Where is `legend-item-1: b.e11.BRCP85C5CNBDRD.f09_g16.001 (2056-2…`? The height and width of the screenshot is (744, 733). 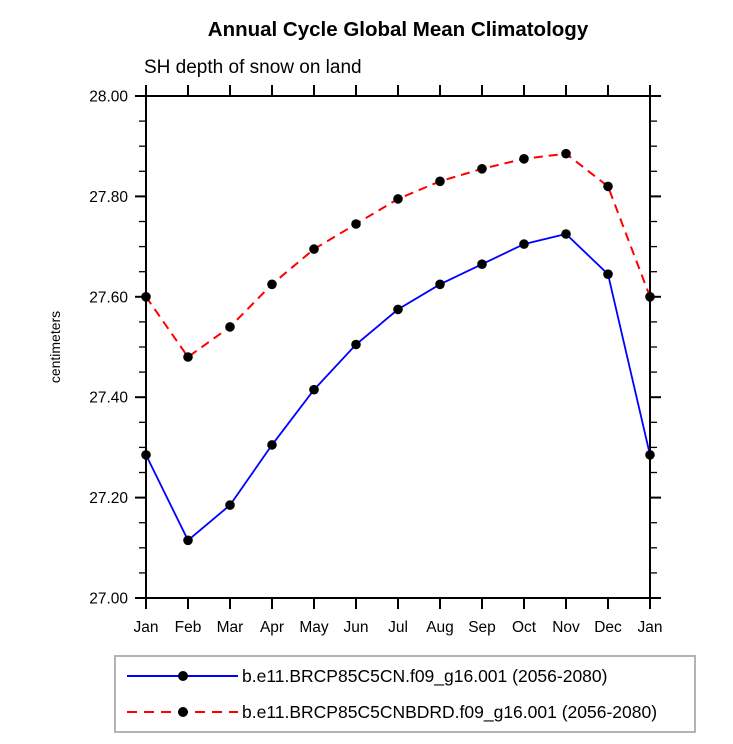
legend-item-1: b.e11.BRCP85C5CNBDRD.f09_g16.001 (2056-2… is located at coordinates (405, 712).